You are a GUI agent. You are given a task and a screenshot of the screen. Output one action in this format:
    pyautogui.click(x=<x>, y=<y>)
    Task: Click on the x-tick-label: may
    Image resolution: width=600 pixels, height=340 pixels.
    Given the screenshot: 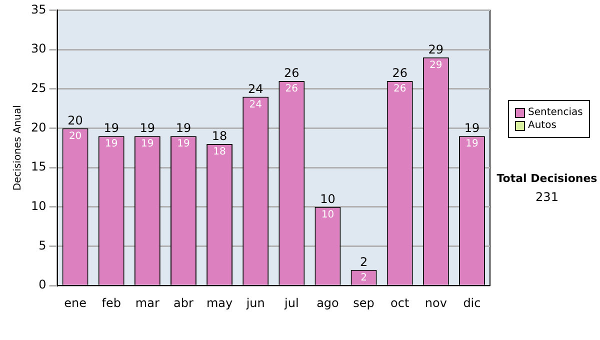 What is the action you would take?
    pyautogui.click(x=219, y=303)
    